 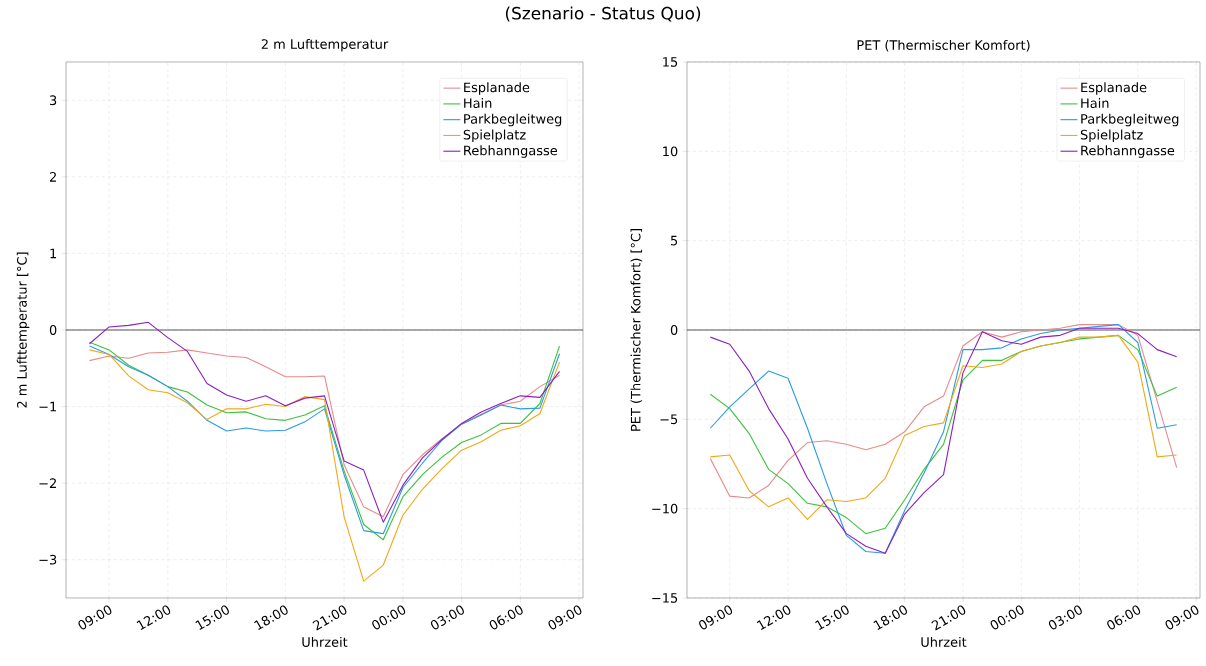 I want to click on y-tick-label: −15, so click(x=665, y=598).